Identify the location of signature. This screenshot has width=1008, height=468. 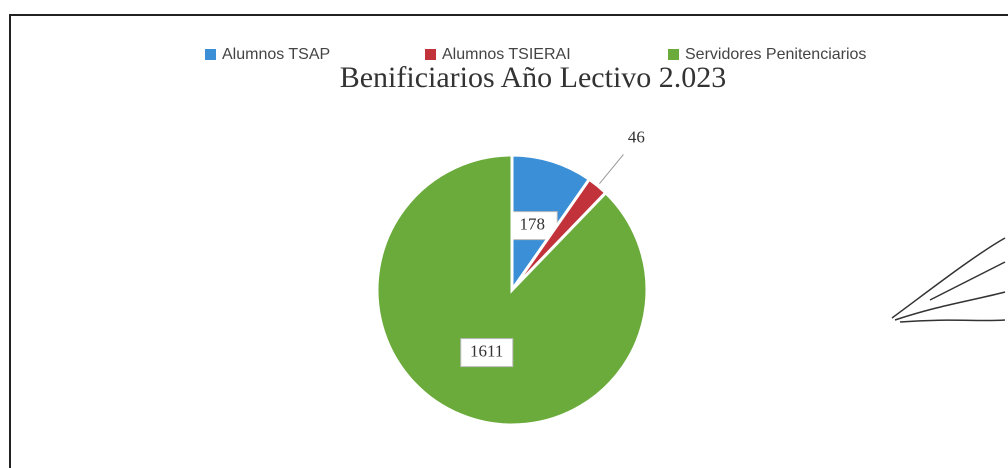
(948, 280).